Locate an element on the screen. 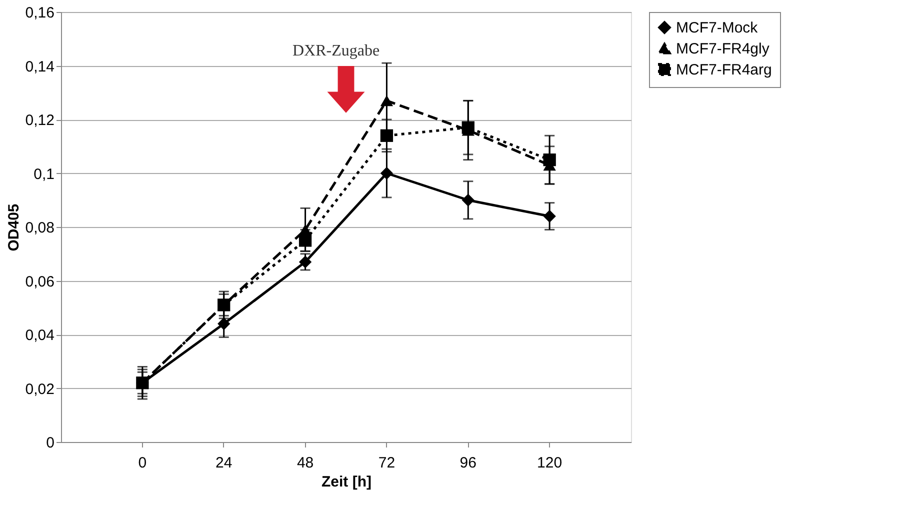  legend-label: MCF7-FR4gly is located at coordinates (723, 49).